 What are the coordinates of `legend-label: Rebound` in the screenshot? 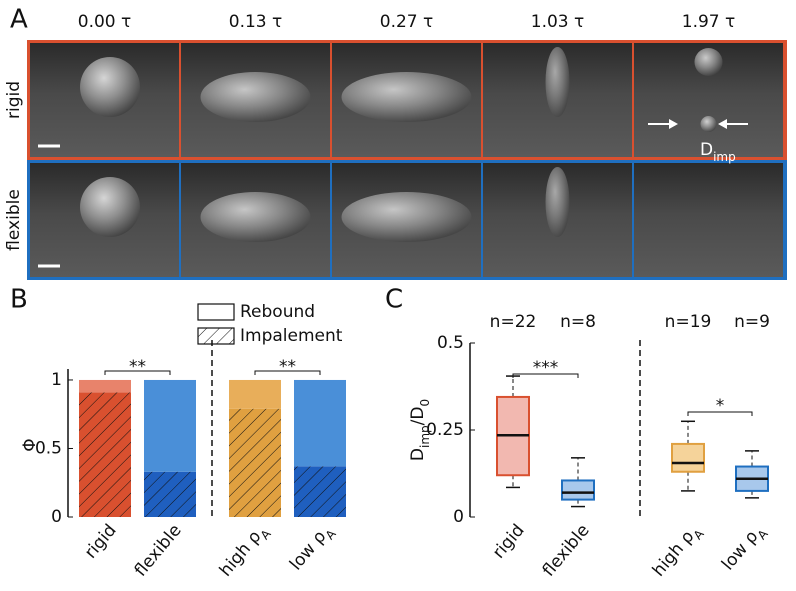 It's located at (277, 312).